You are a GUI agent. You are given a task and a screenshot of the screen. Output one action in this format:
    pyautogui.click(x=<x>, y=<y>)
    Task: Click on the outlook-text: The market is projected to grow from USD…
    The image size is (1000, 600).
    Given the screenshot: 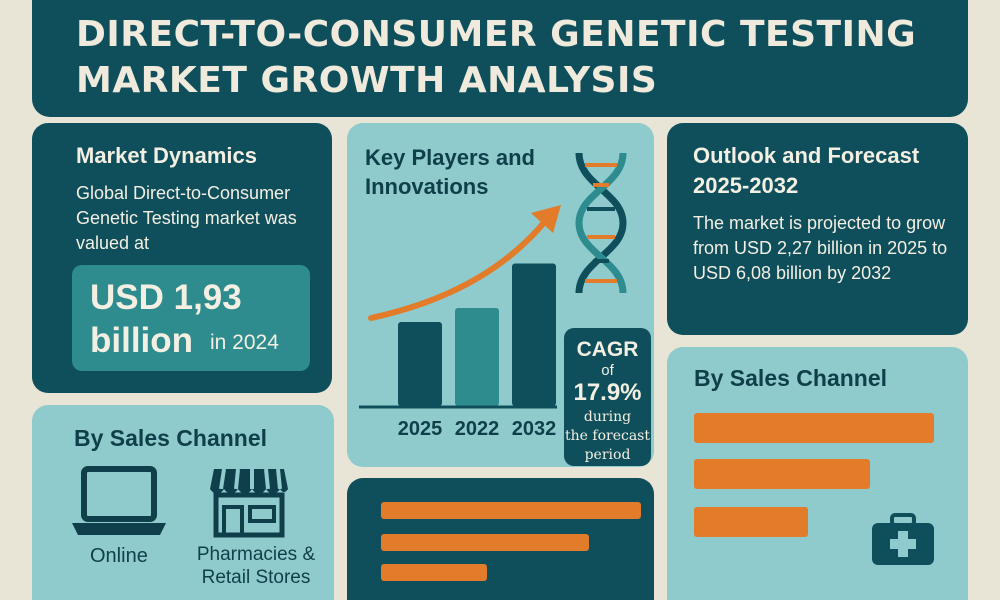 What is the action you would take?
    pyautogui.click(x=820, y=248)
    